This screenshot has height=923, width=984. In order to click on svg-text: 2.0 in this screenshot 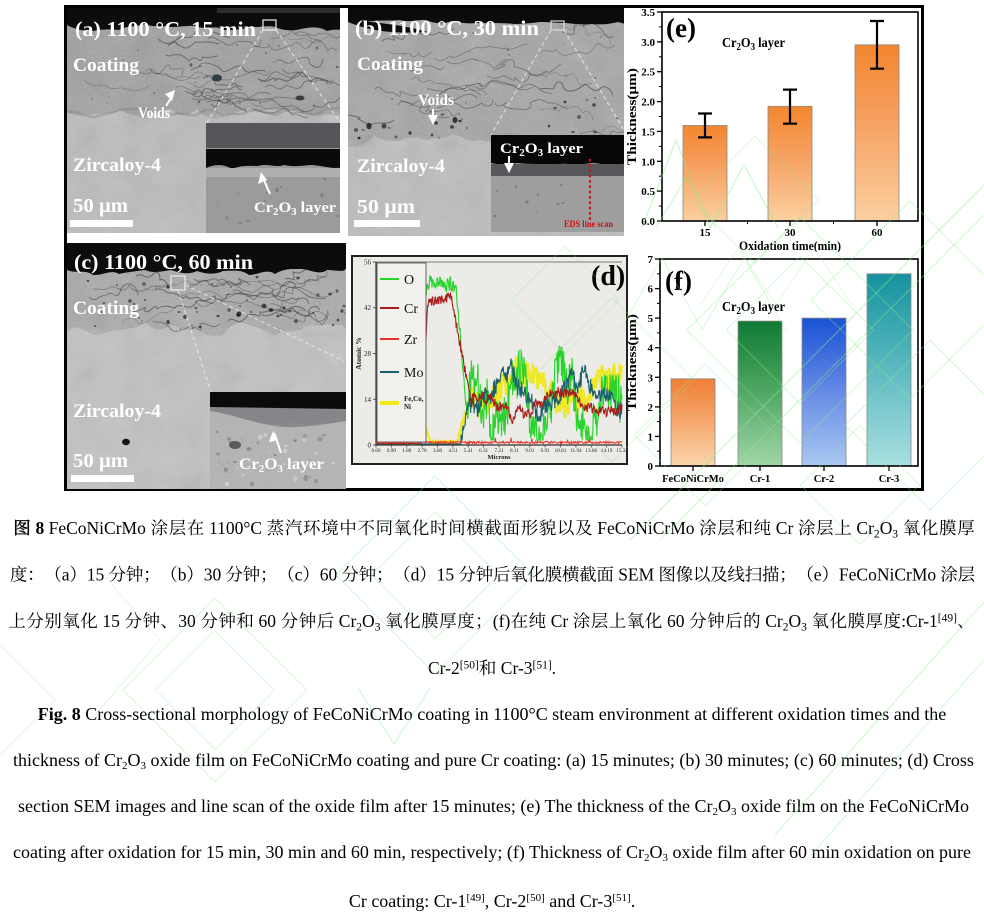, I will do `click(648, 103)`.